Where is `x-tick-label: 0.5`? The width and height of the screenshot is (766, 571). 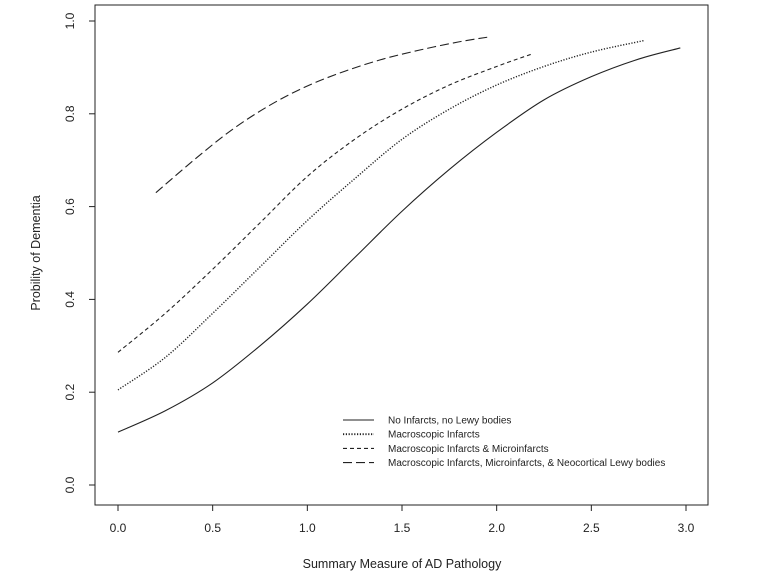 x-tick-label: 0.5 is located at coordinates (212, 528).